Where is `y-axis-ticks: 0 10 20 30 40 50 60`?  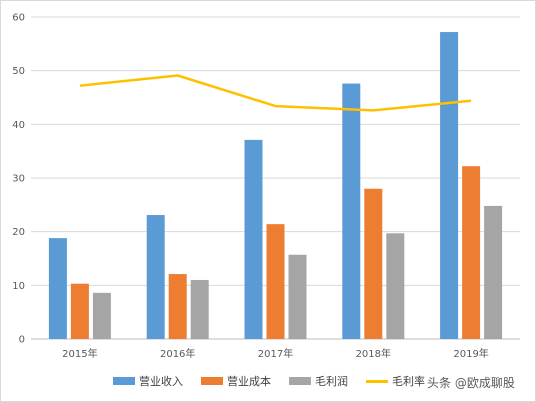 y-axis-ticks: 0 10 20 30 40 50 60 is located at coordinates (18, 179).